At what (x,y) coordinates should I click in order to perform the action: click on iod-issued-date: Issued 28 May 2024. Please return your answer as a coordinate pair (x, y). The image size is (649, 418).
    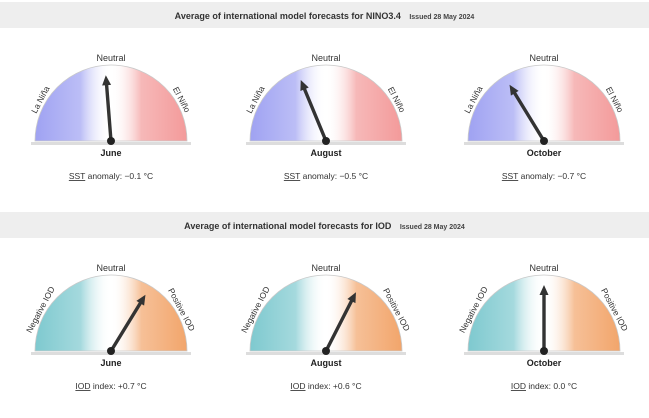
    Looking at the image, I should click on (432, 227).